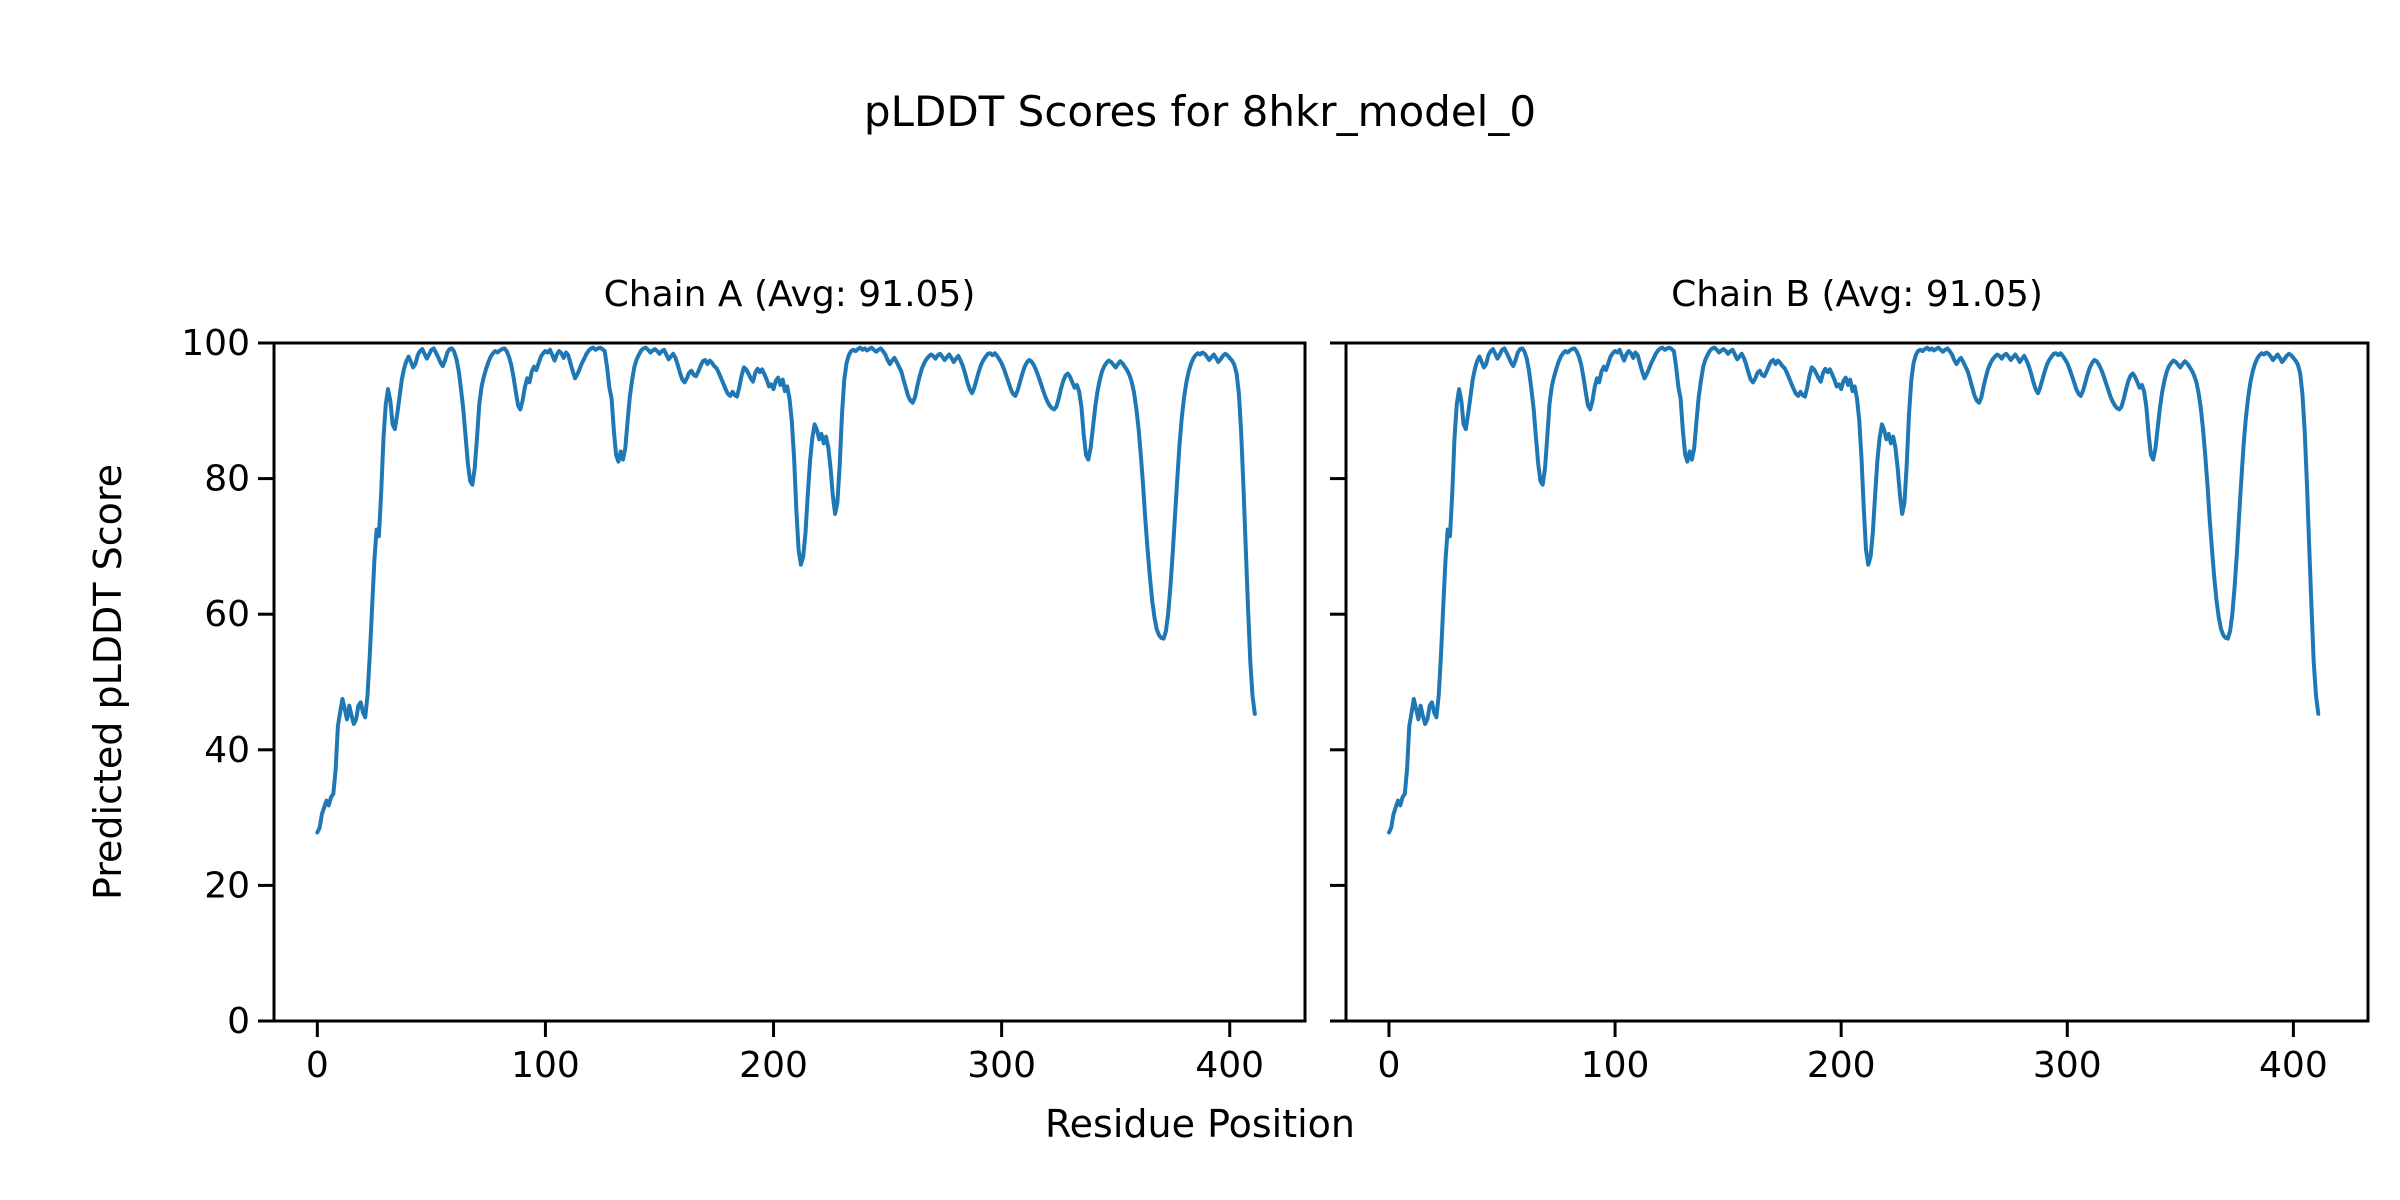  I want to click on y-tick-label: 80, so click(227, 479).